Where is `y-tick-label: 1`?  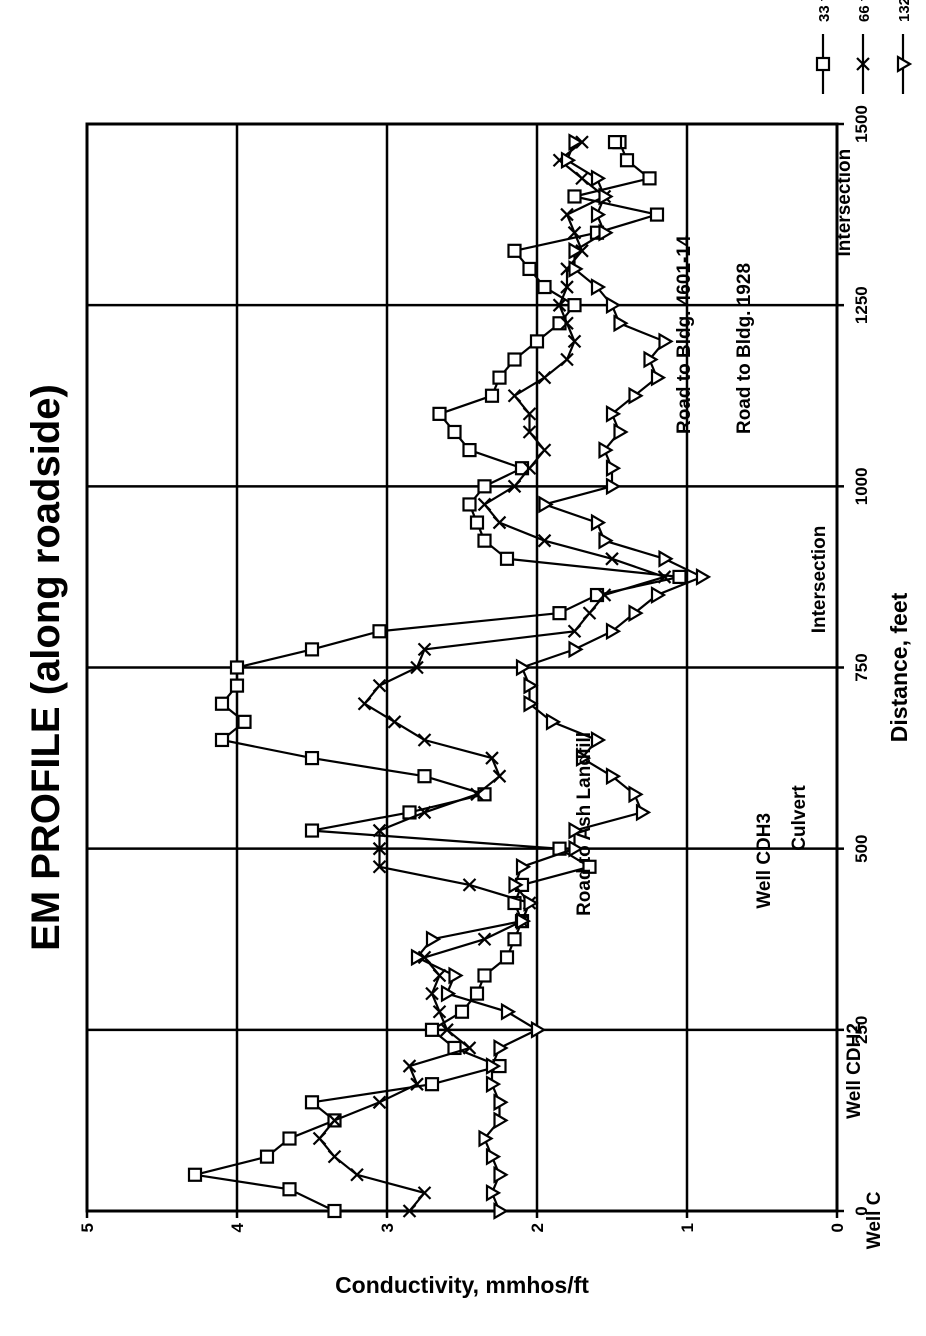 y-tick-label: 1 is located at coordinates (687, 1227).